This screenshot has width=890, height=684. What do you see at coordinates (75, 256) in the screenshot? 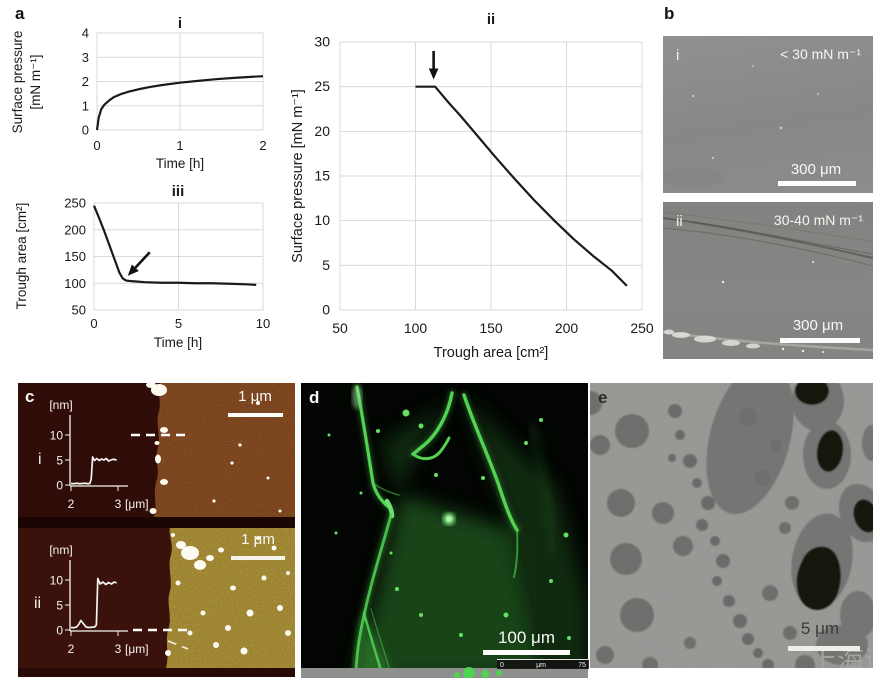
I see `y-tick-label: 150` at bounding box center [75, 256].